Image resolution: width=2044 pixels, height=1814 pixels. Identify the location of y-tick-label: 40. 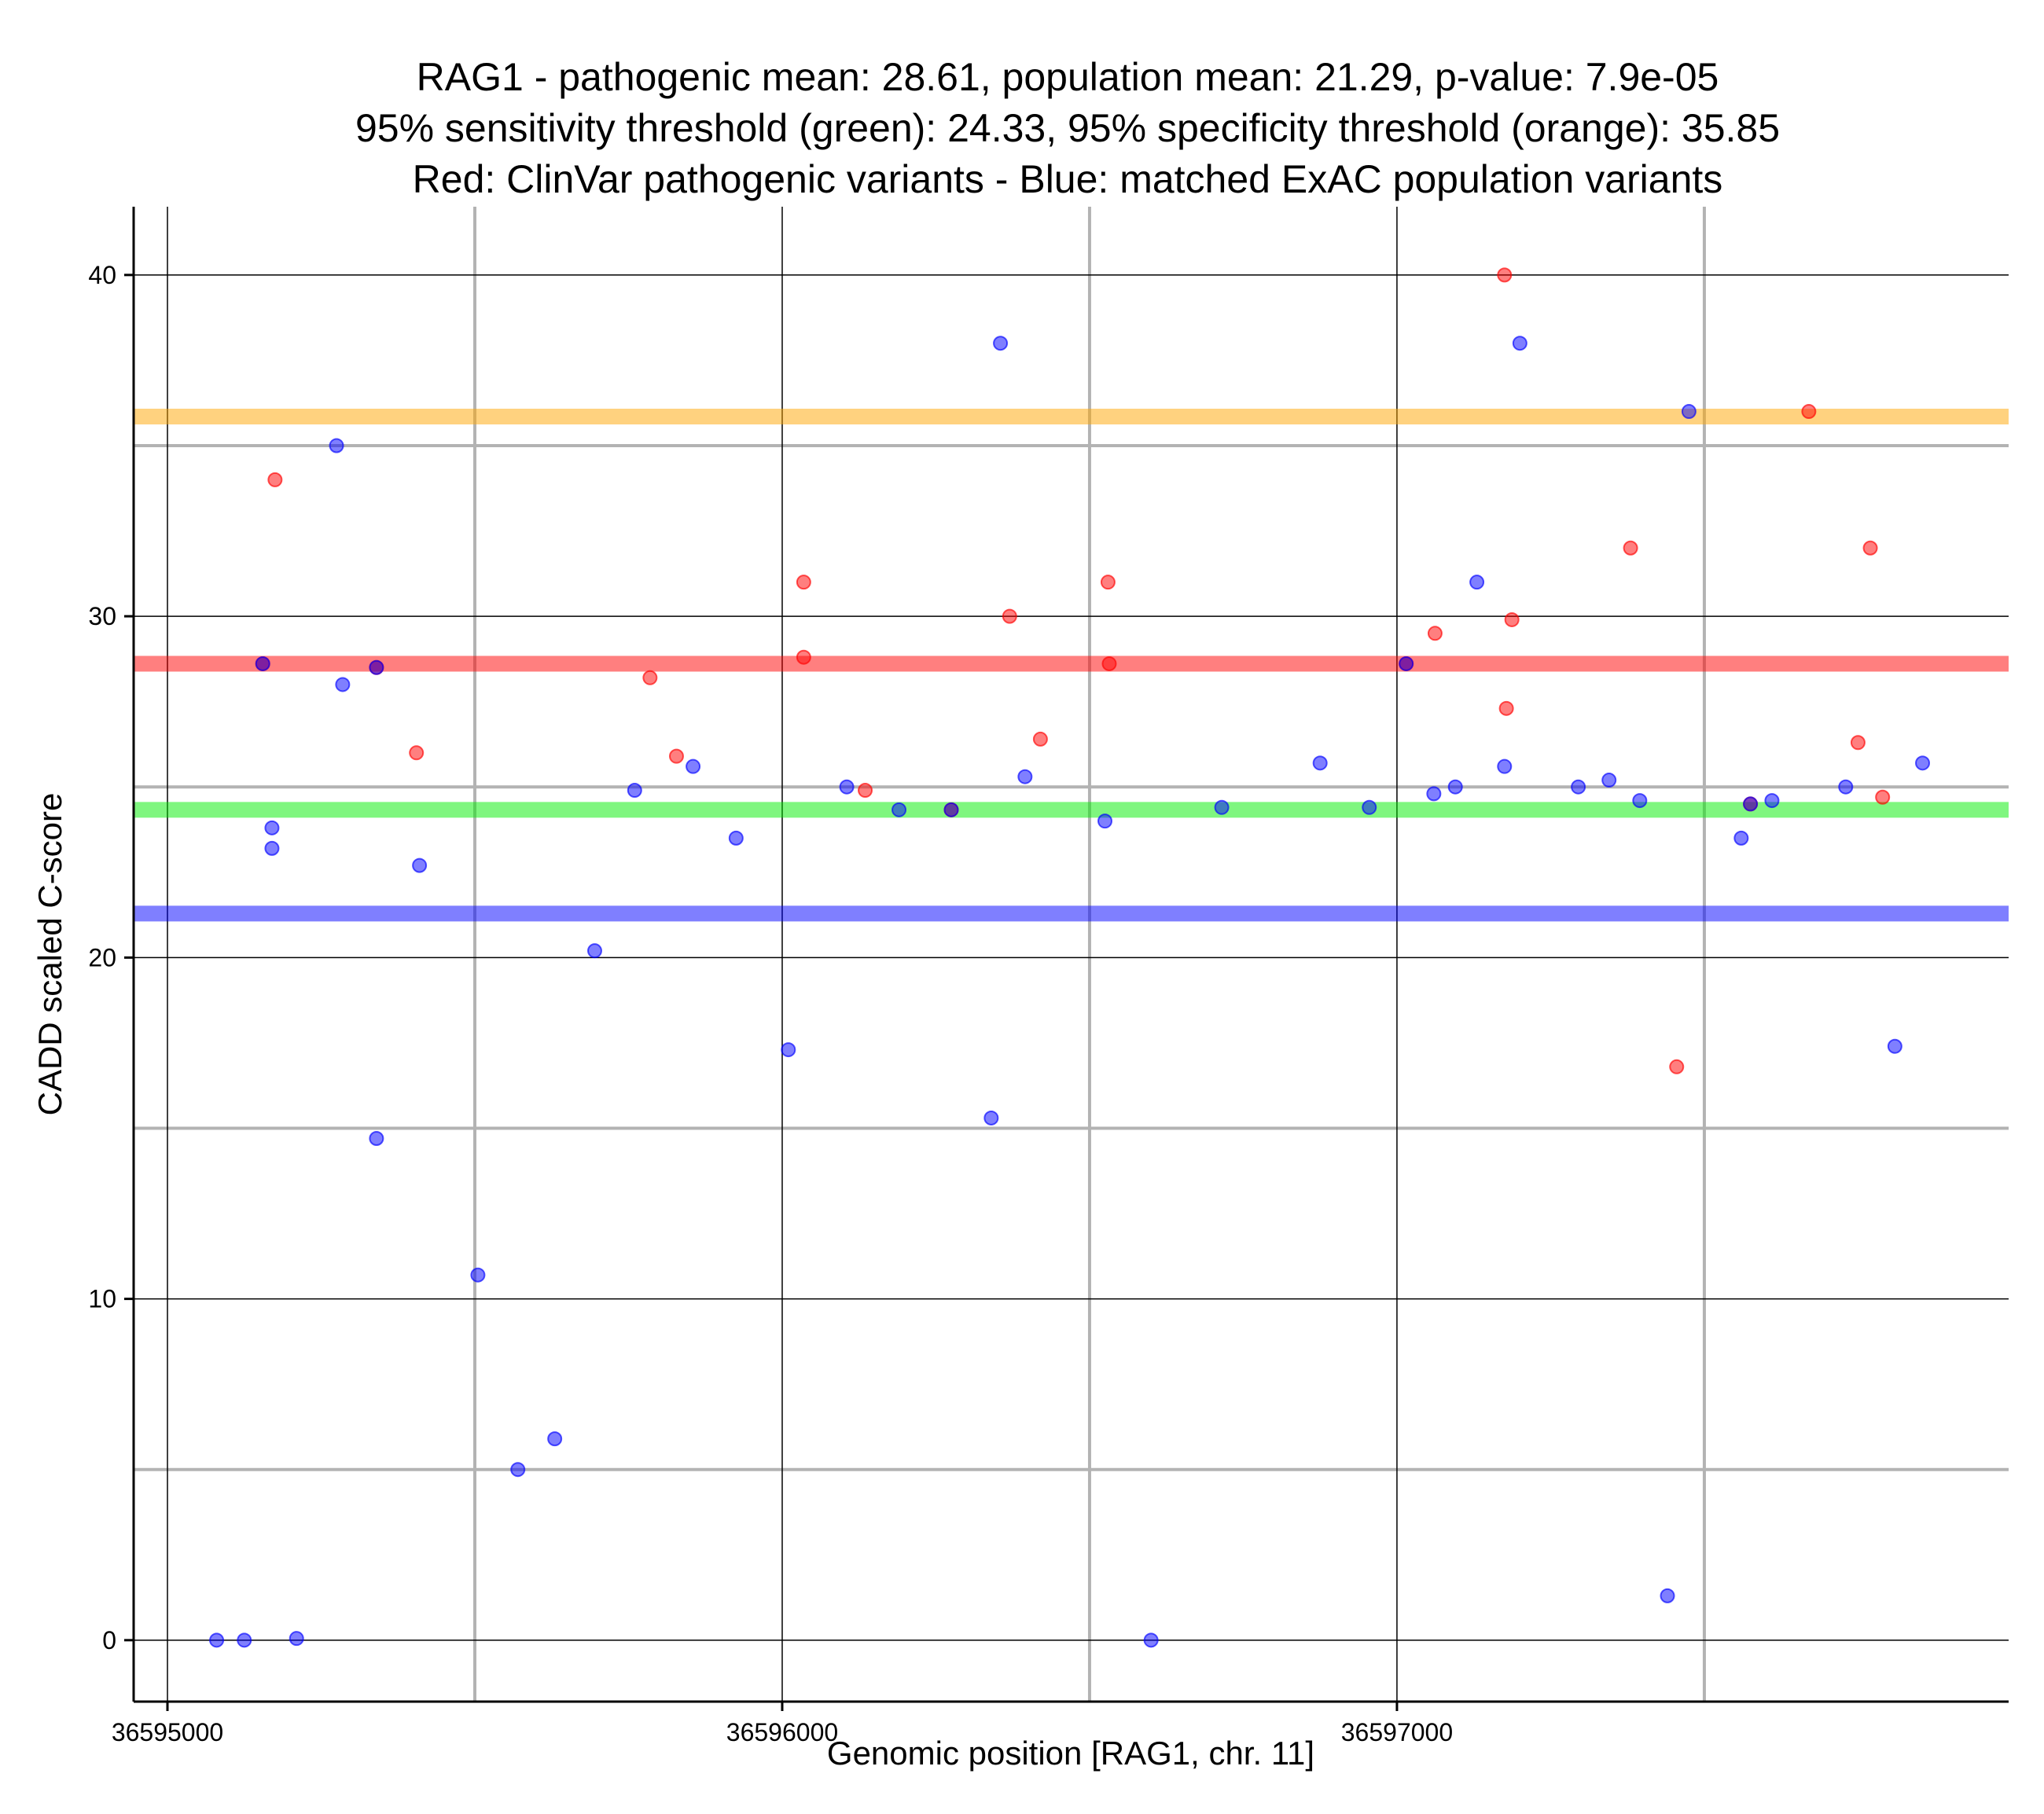
(102, 275).